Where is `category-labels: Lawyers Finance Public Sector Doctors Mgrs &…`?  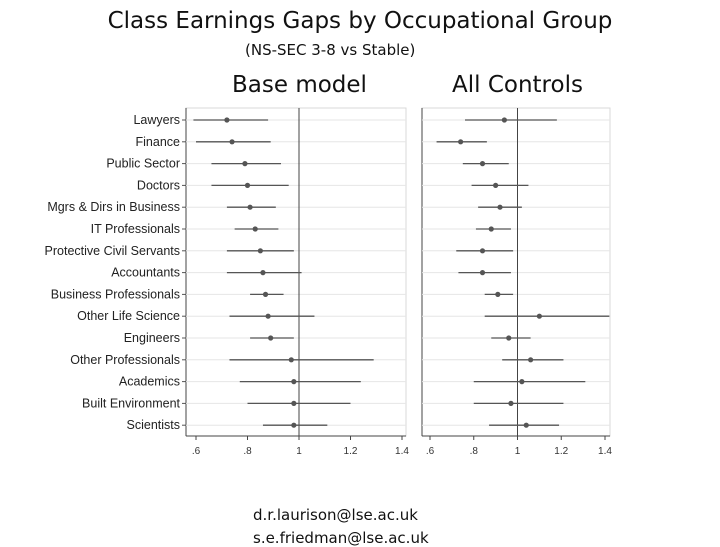 category-labels: Lawyers Finance Public Sector Doctors Mgrs &… is located at coordinates (115, 272).